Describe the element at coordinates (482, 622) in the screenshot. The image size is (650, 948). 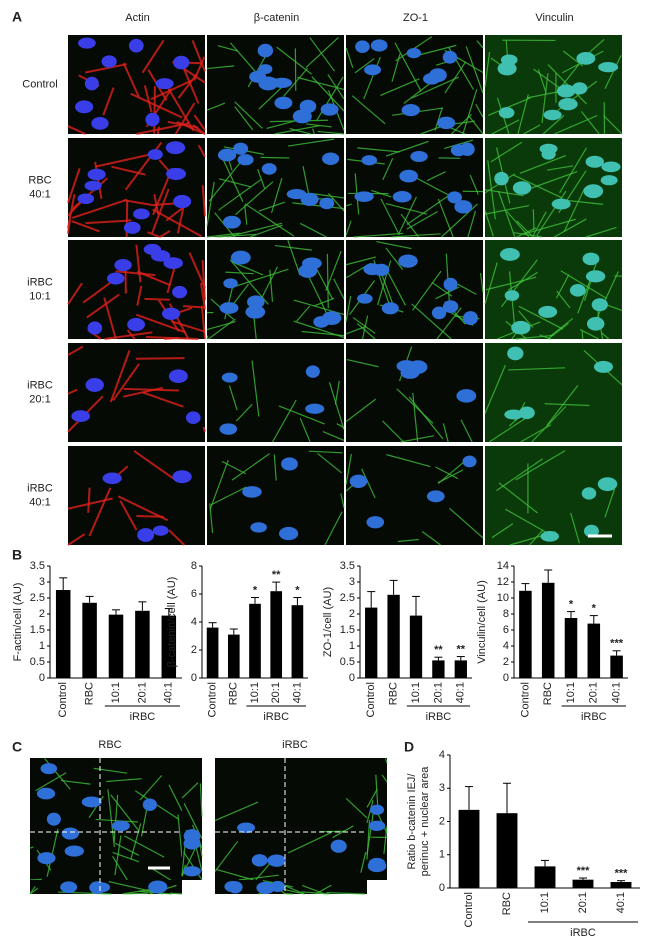
I see `y-axis-label: Vinculin/cell (AU)` at that location.